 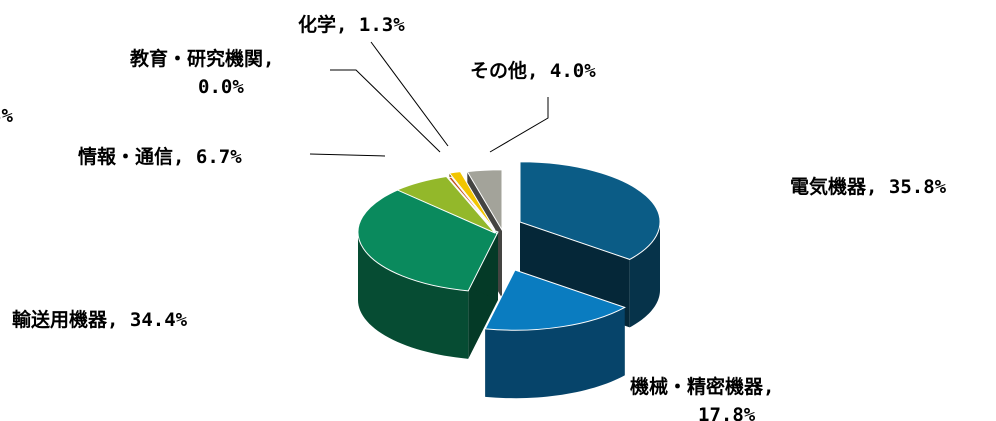 I want to click on data-label-1: 電気機器, 35.8%, so click(x=868, y=186).